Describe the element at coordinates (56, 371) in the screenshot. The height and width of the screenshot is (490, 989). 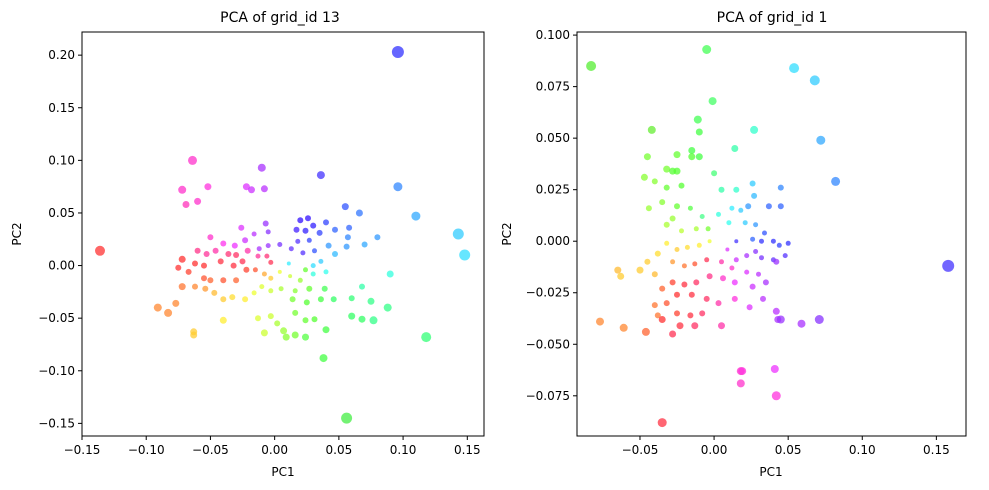
I see `y-tick-label: −0.10` at that location.